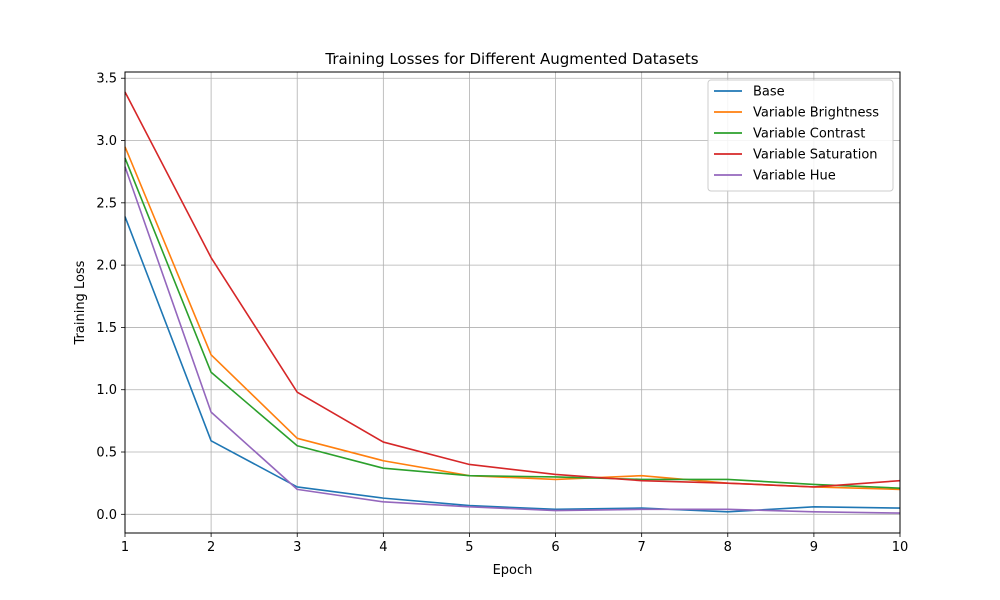 Image resolution: width=1000 pixels, height=600 pixels. I want to click on x-tick-label: 9, so click(814, 547).